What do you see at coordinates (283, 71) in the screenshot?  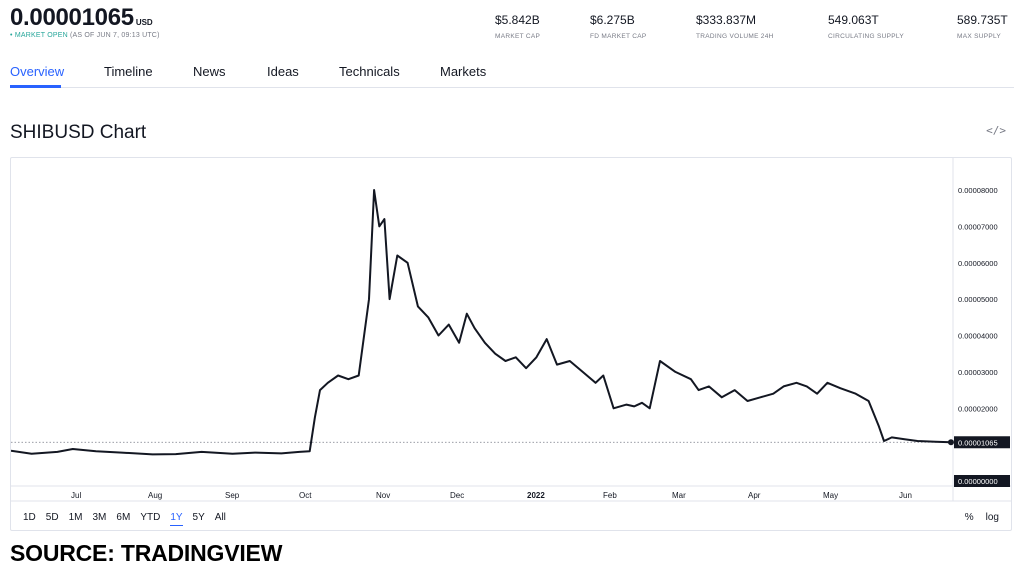 I see `tab-ideas: Ideas` at bounding box center [283, 71].